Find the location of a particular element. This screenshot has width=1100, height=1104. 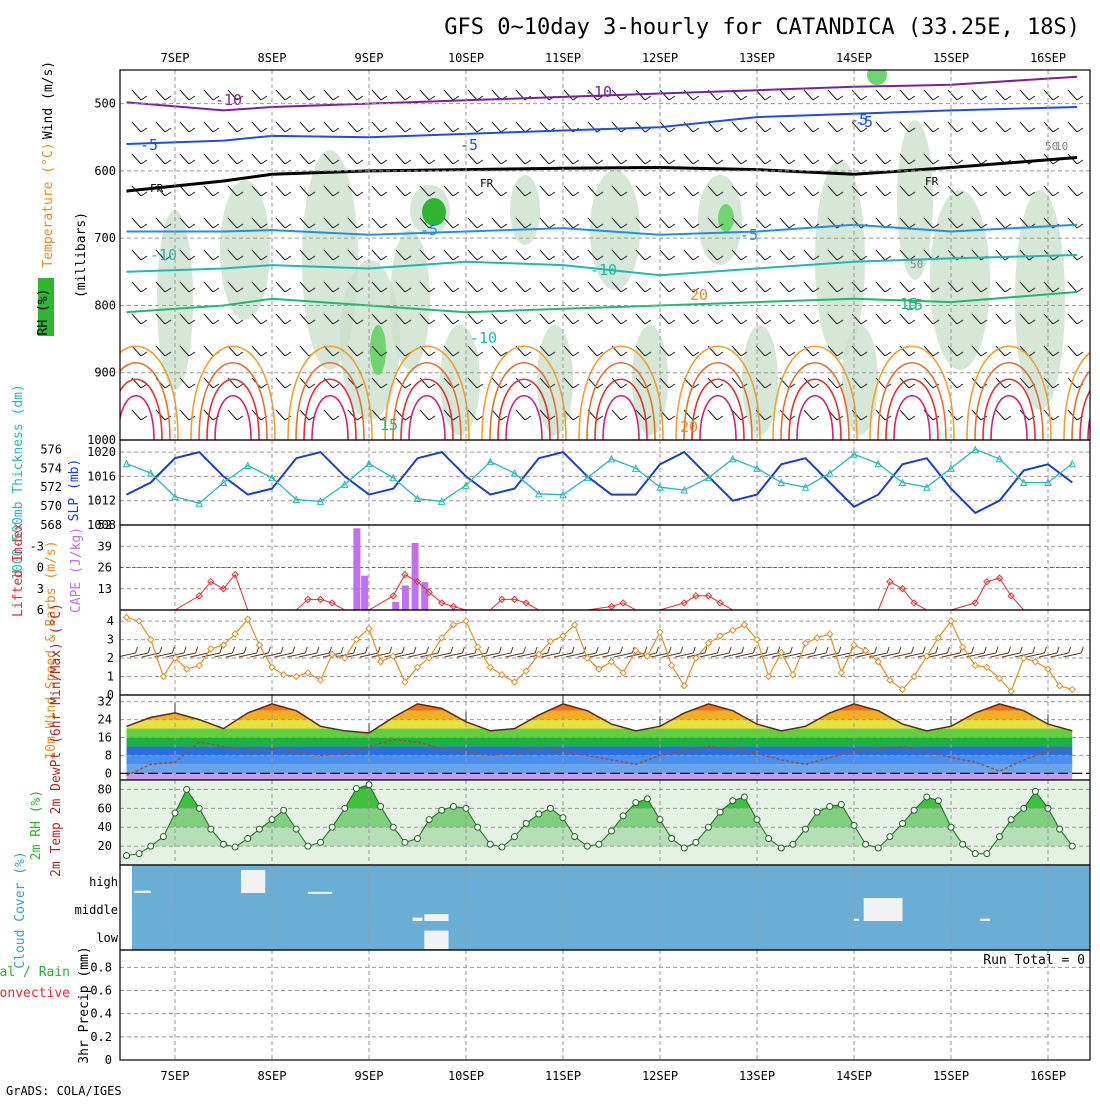

pressure-tick: 700 is located at coordinates (105, 238).